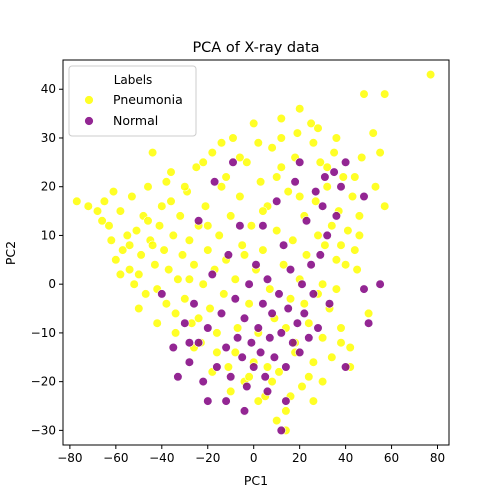 This screenshot has height=500, width=500. I want to click on x-tick-label: −80, so click(69, 458).